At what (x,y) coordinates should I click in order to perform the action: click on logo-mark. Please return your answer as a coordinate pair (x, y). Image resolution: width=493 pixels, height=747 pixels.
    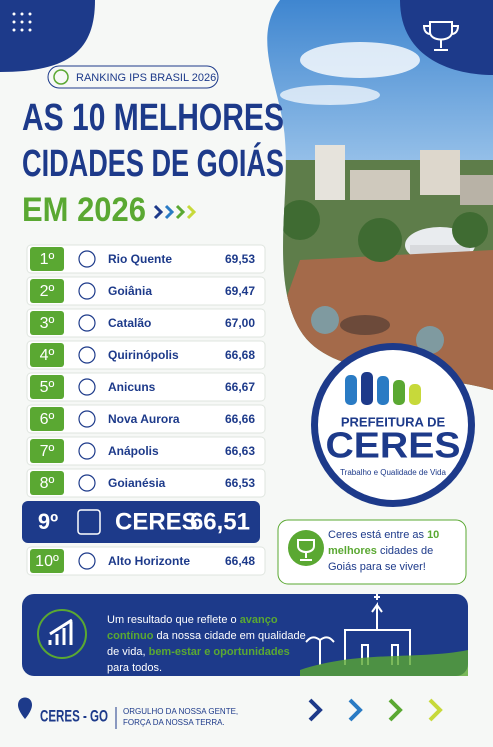
    Looking at the image, I should click on (383, 388).